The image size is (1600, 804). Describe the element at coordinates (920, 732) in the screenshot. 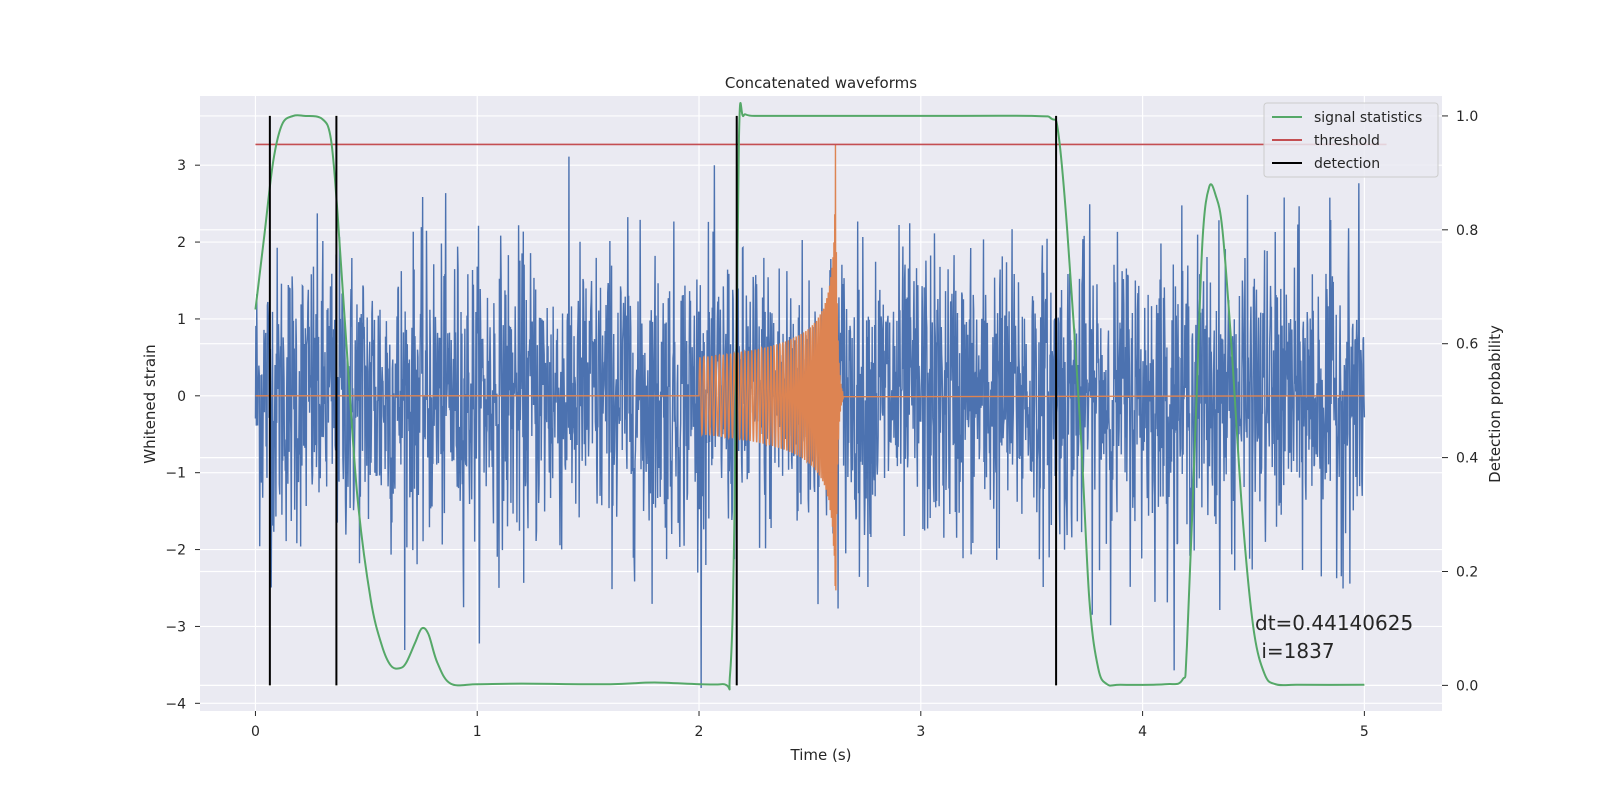

I see `x-tick-label: 3` at that location.